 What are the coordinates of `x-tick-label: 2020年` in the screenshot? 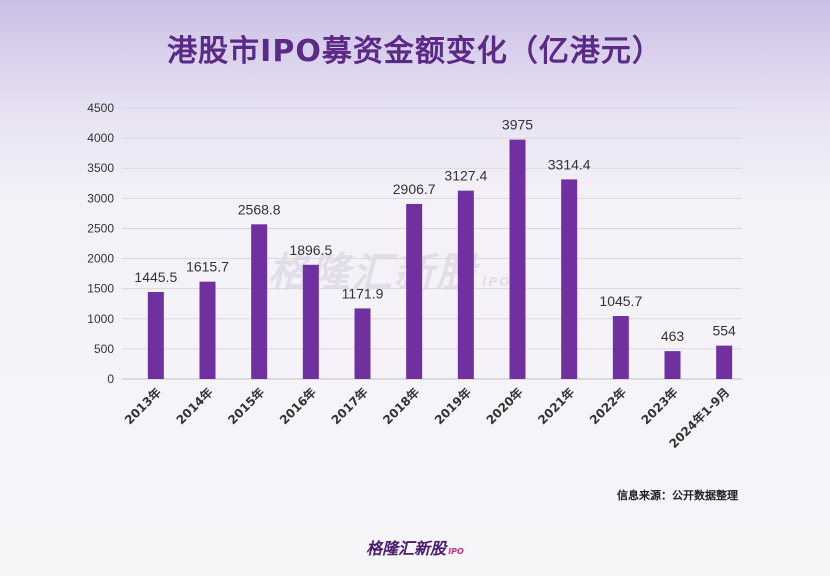 It's located at (504, 406).